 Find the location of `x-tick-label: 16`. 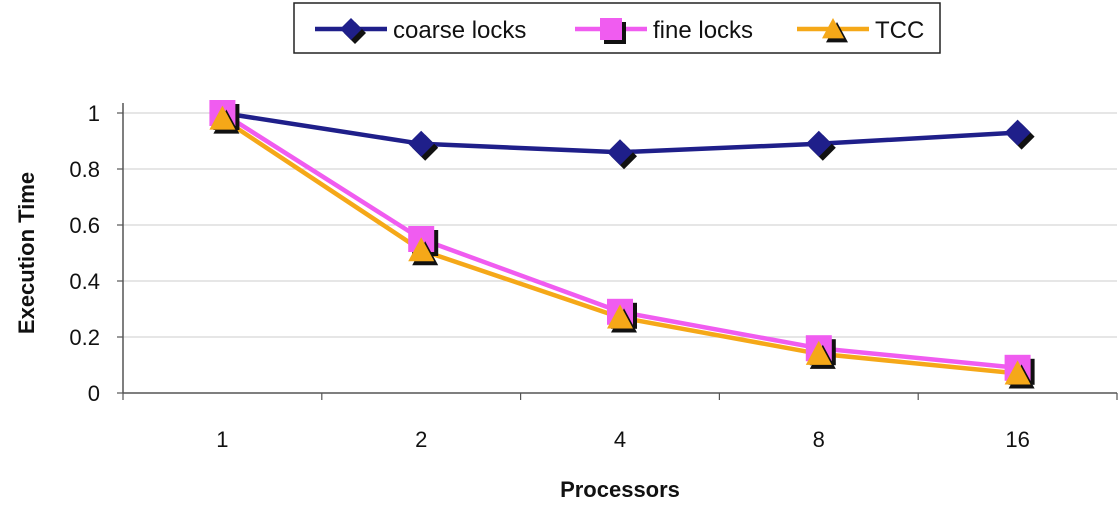

x-tick-label: 16 is located at coordinates (1017, 439).